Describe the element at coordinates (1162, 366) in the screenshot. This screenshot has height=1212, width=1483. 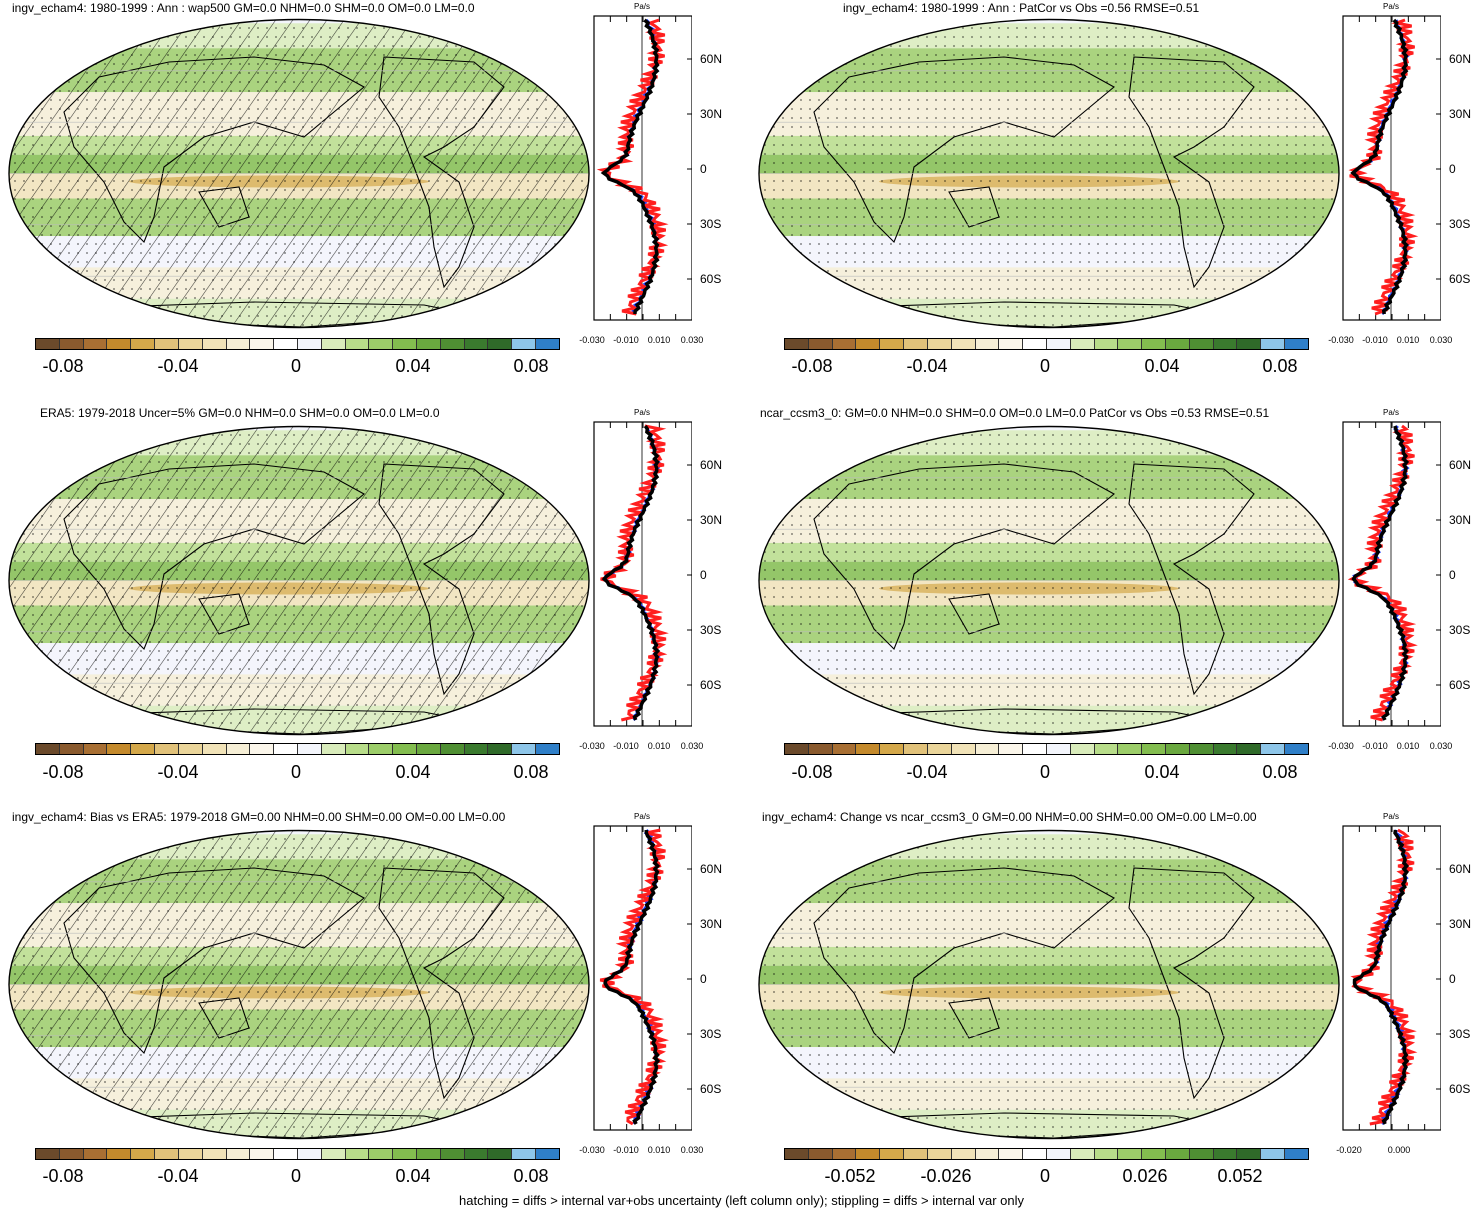
I see `colorbar-label: 0.04` at that location.